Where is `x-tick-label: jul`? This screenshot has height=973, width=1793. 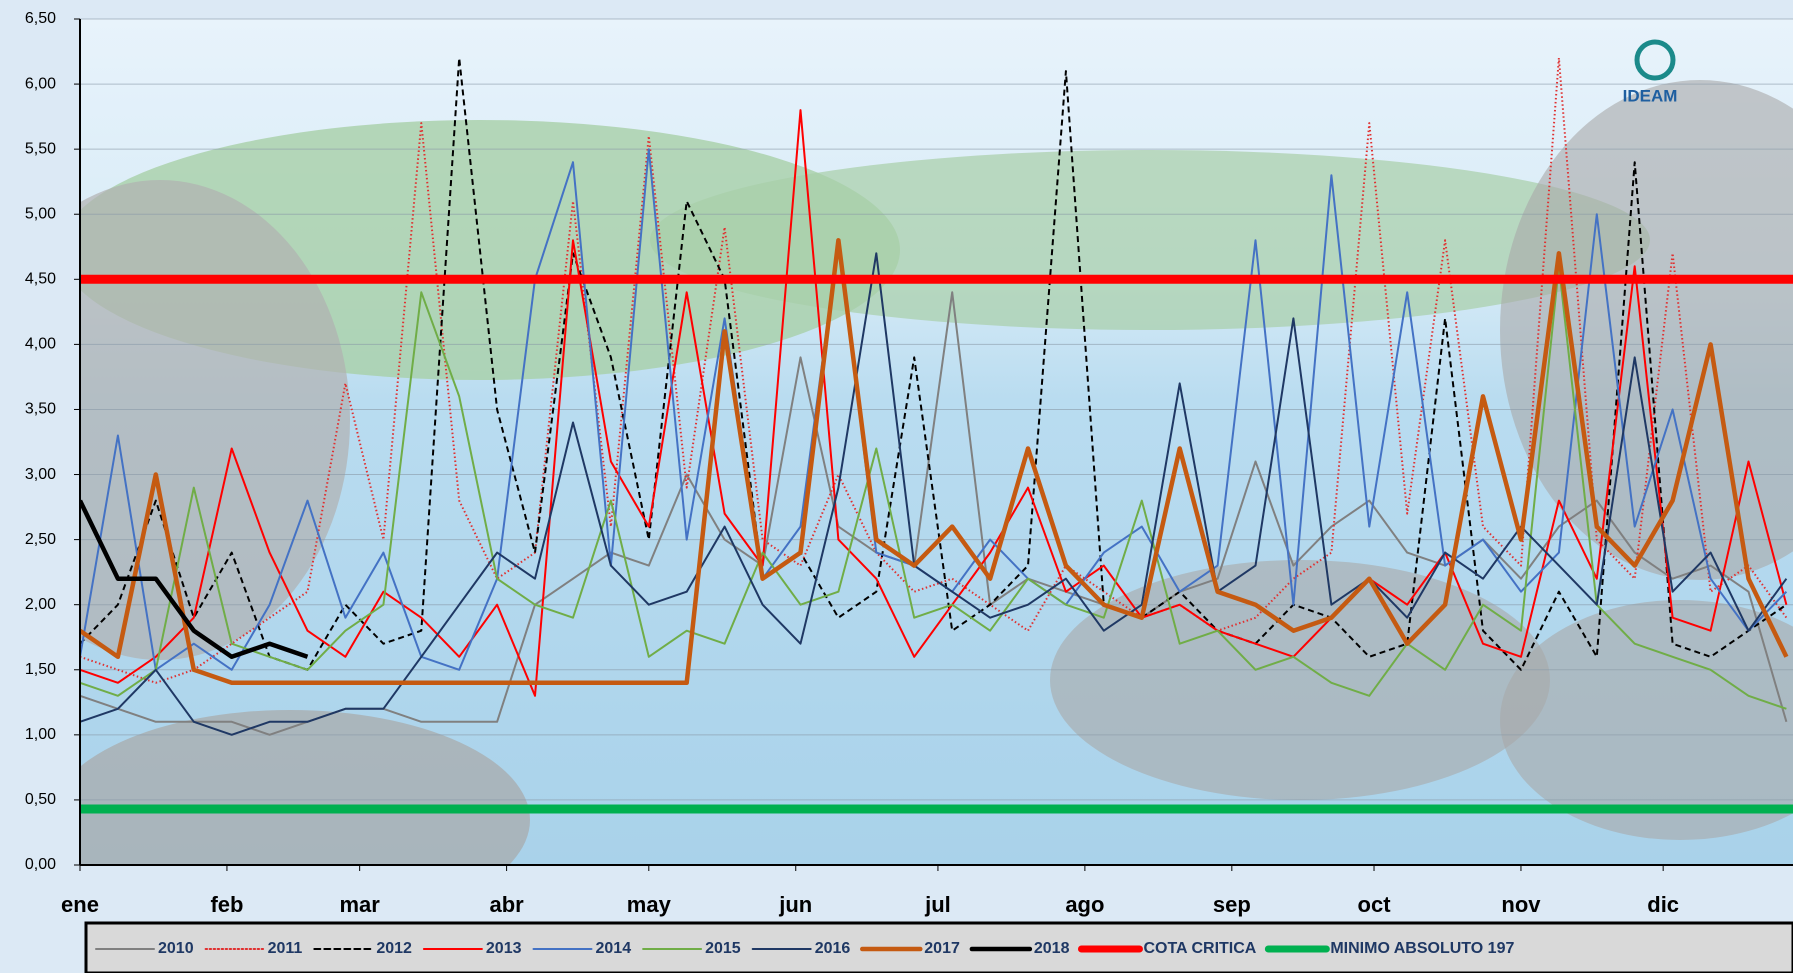 x-tick-label: jul is located at coordinates (937, 904).